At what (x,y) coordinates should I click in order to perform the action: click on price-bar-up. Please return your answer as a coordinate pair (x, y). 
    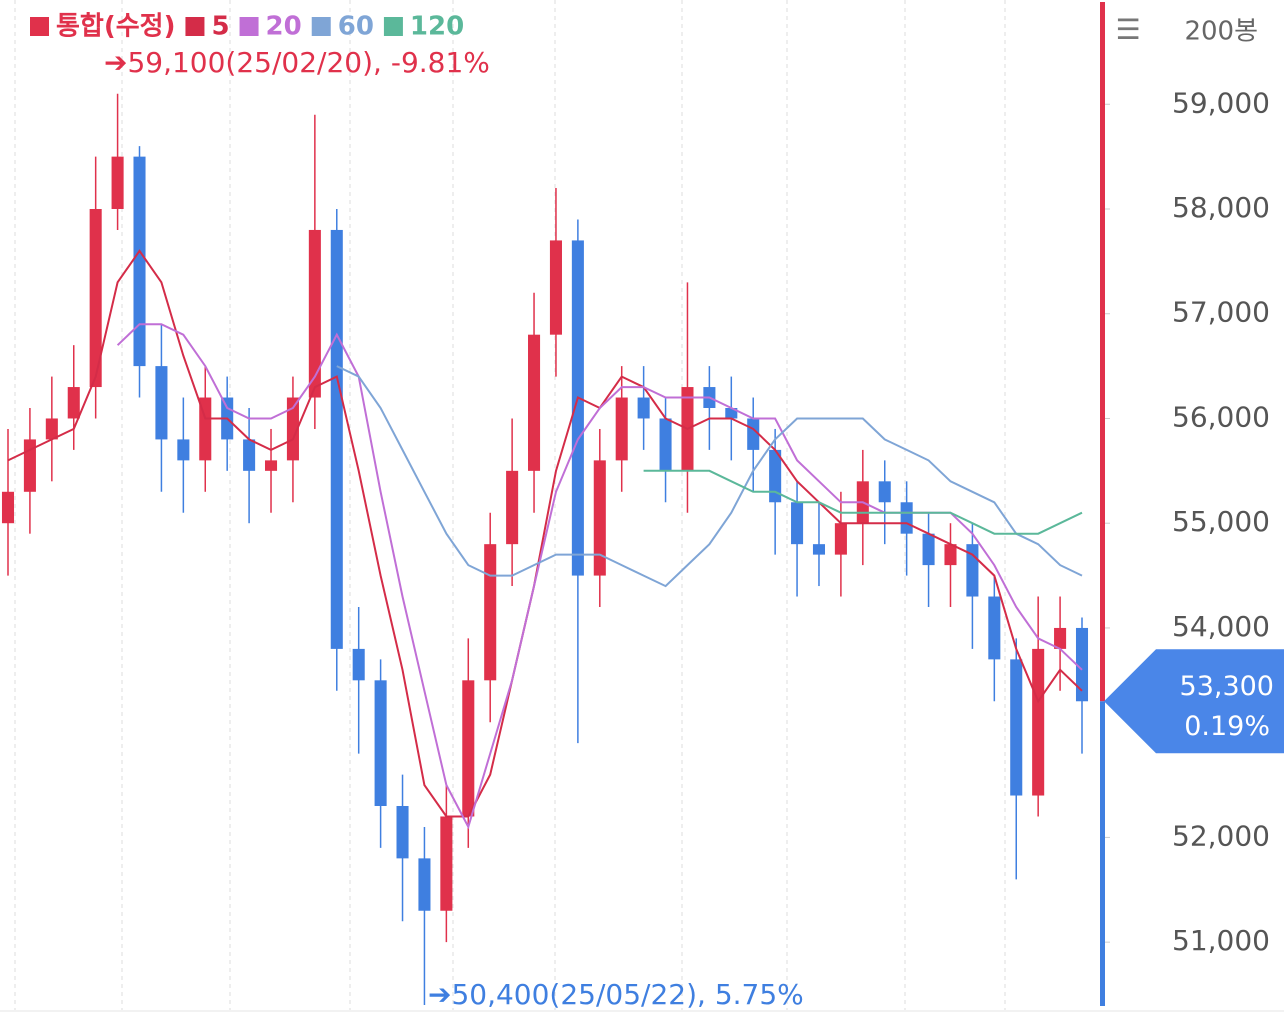
    Looking at the image, I should click on (1102, 352).